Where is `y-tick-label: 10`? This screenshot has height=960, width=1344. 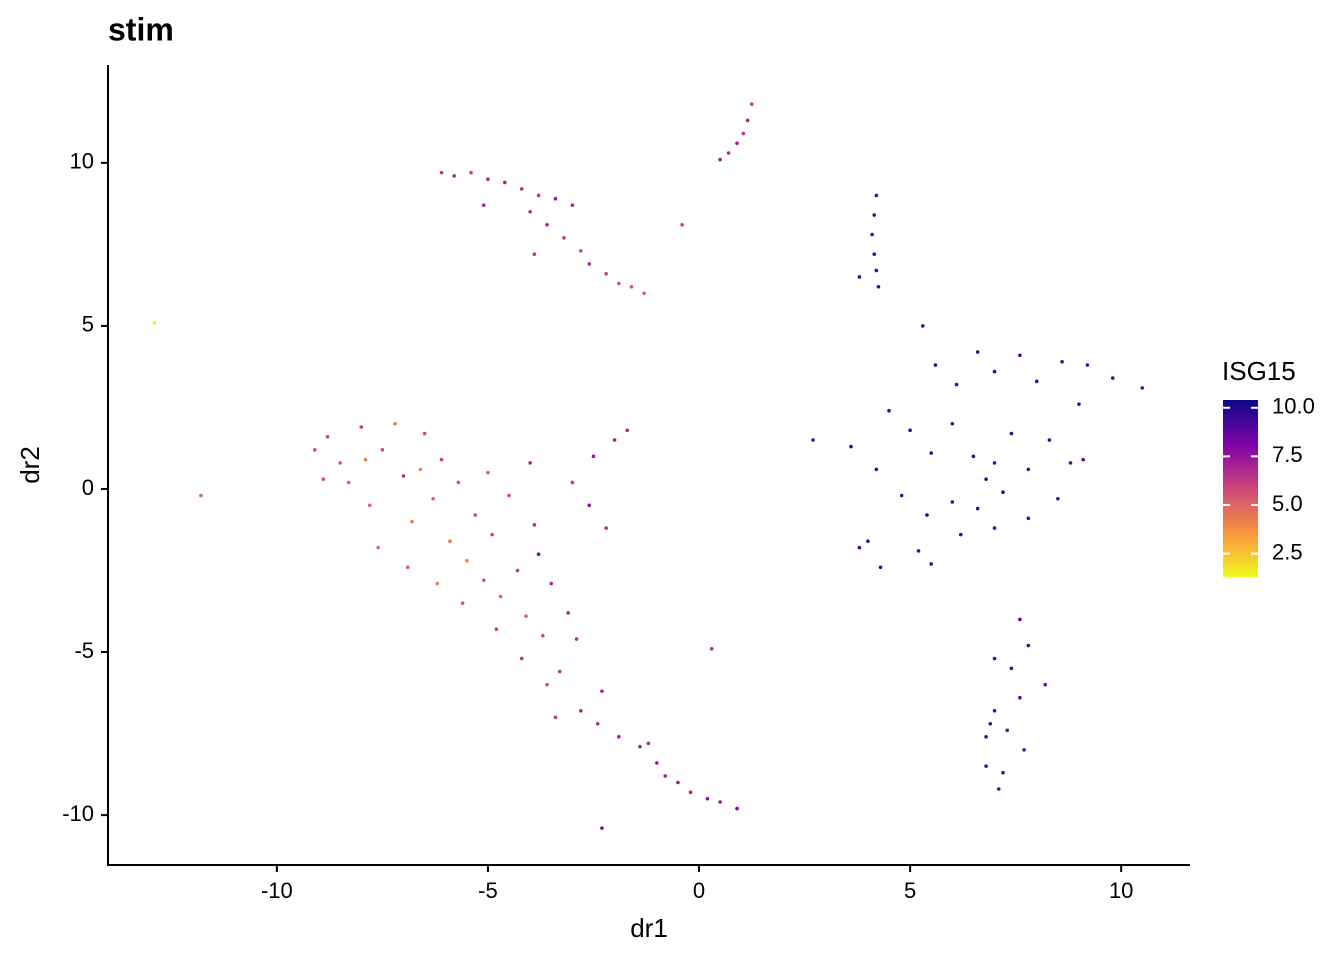 y-tick-label: 10 is located at coordinates (82, 161).